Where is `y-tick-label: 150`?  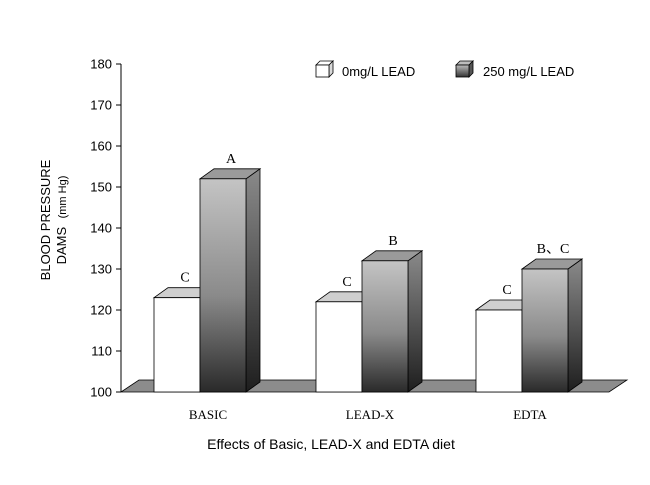
y-tick-label: 150 is located at coordinates (101, 187).